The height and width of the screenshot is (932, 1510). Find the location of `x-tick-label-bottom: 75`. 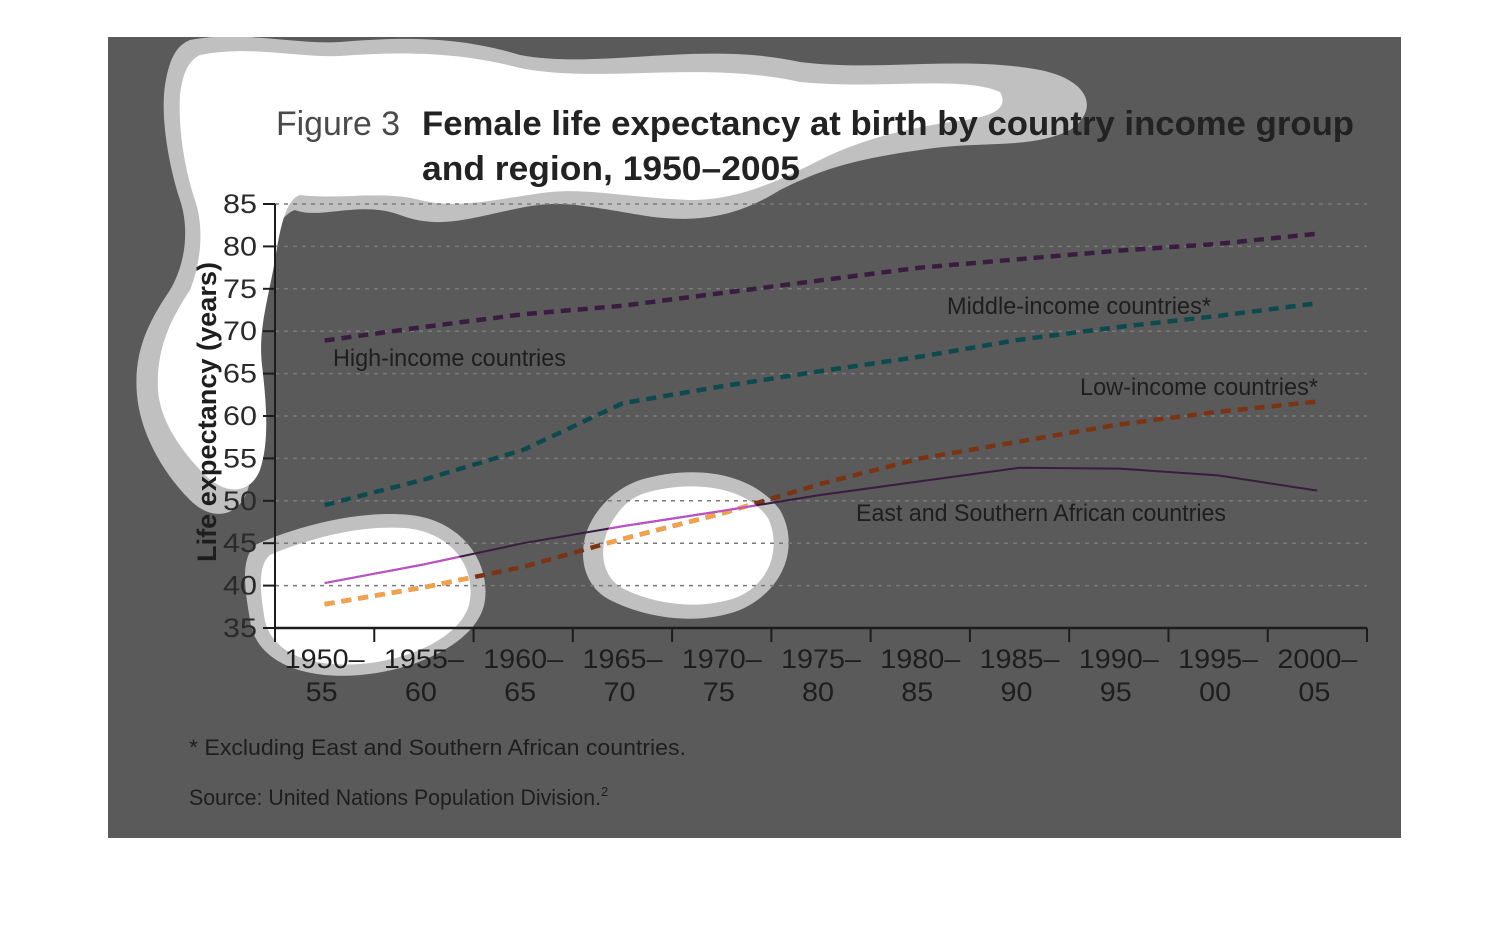

x-tick-label-bottom: 75 is located at coordinates (719, 692).